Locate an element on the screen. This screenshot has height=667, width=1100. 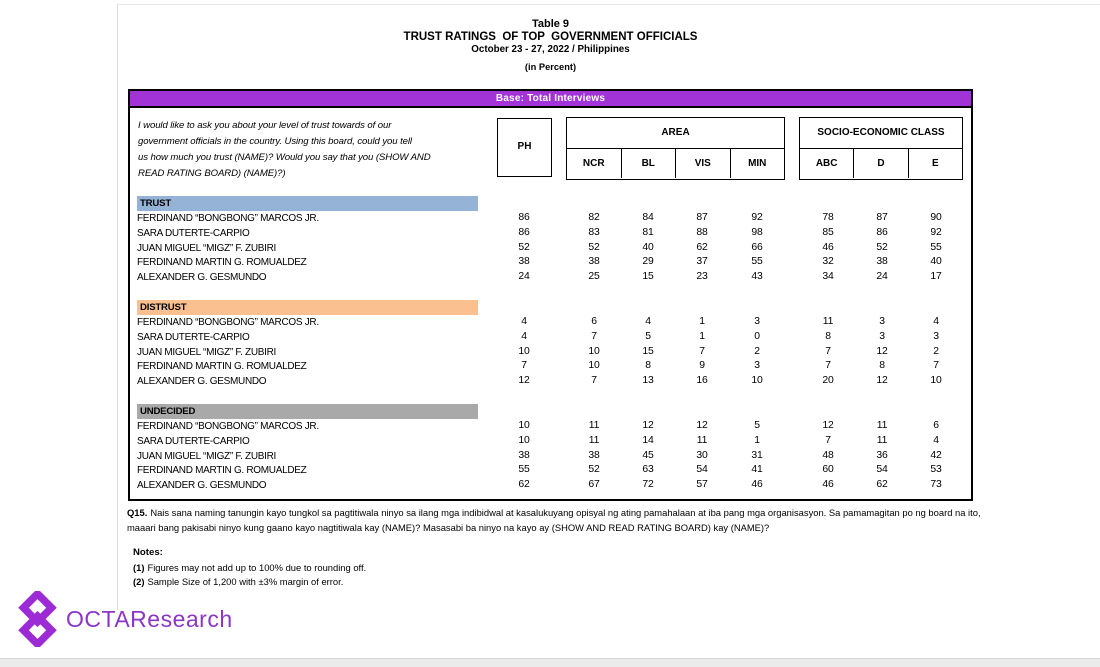
table-row: JUAN MIGUEL “MIGZ” F. ZUBIRI 10 10 15 7 2 7 12 2 is located at coordinates (550, 352).